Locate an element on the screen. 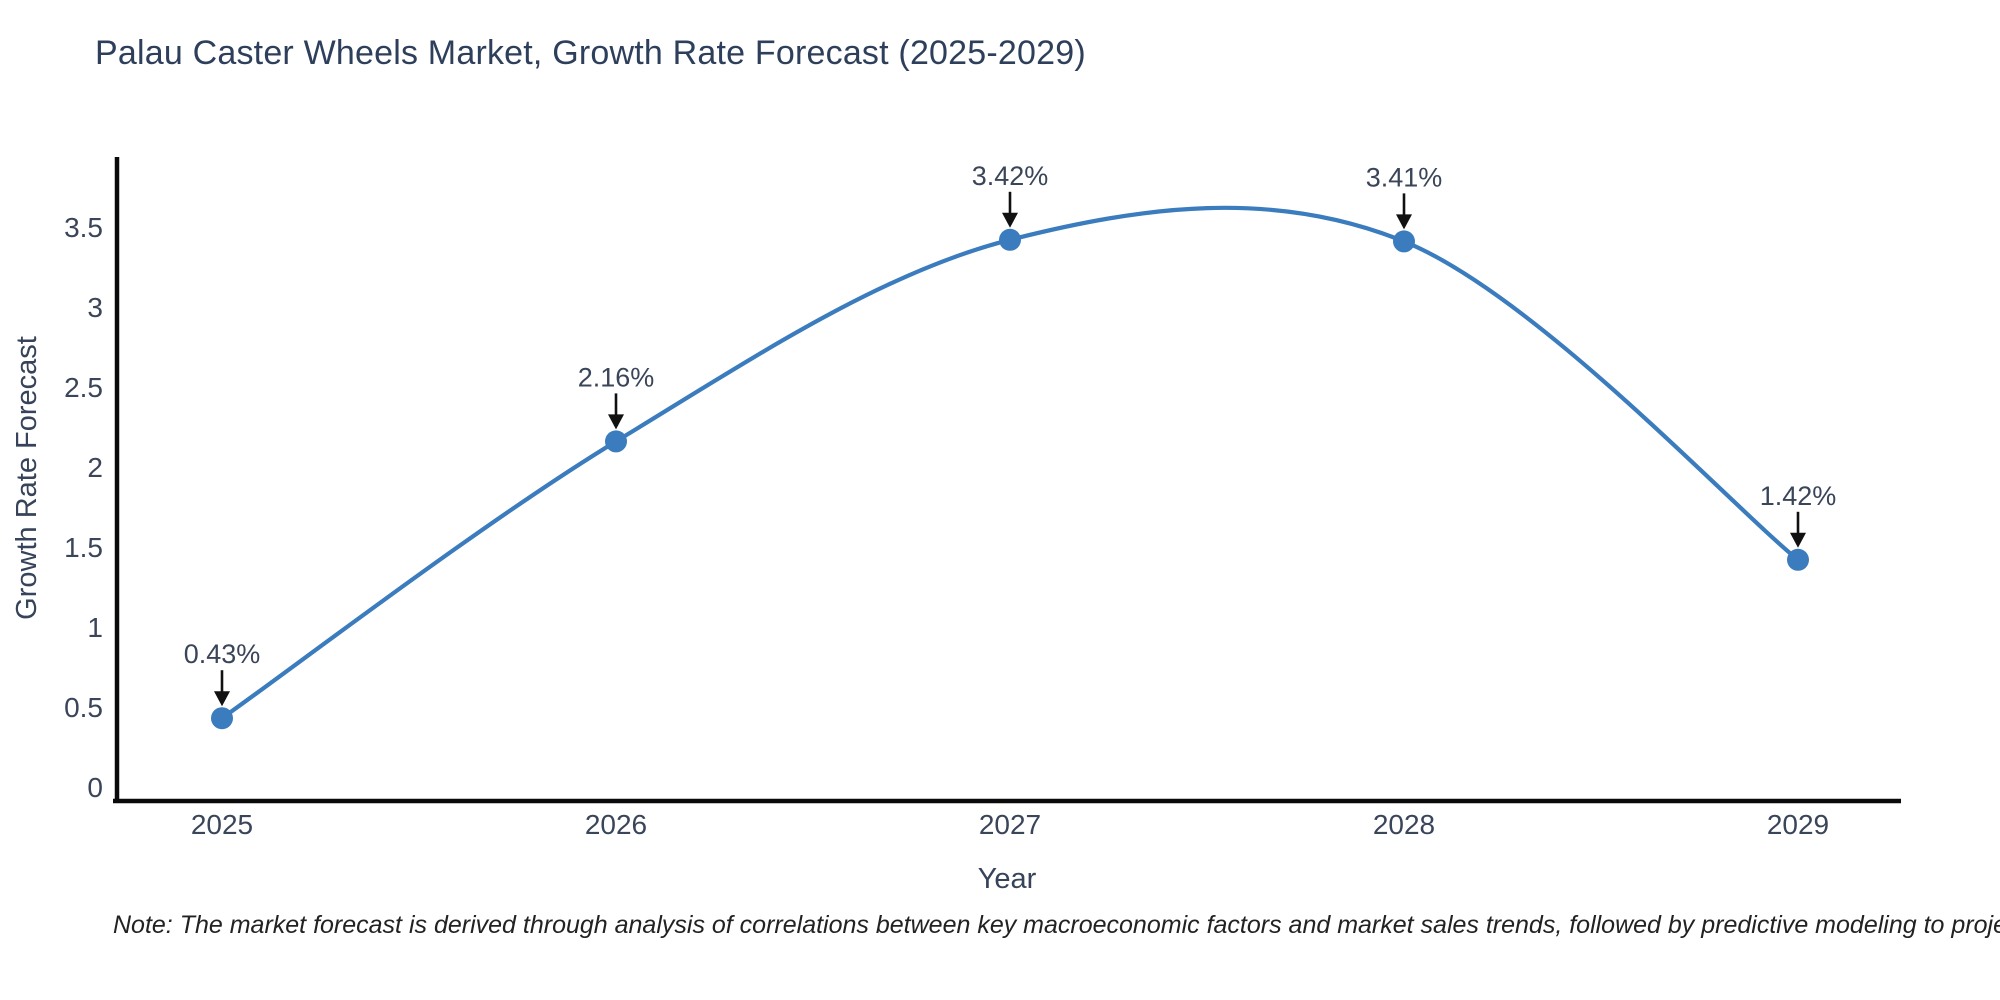 This screenshot has height=1000, width=2000. y-tick-label: 0 is located at coordinates (95, 787).